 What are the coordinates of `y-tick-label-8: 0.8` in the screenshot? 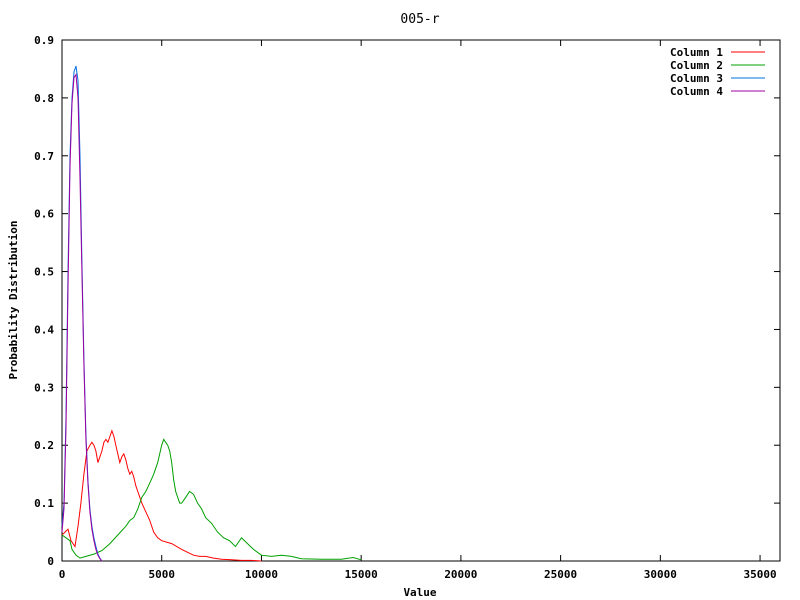 It's located at (44, 98).